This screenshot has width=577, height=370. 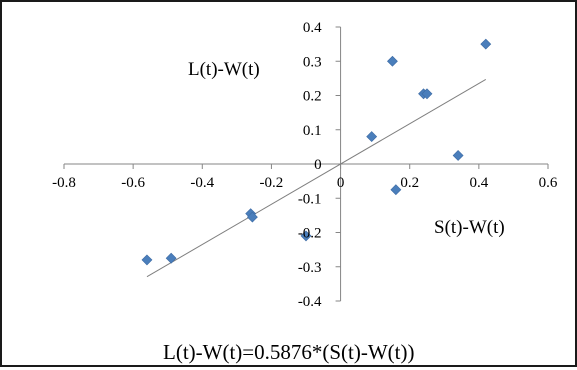 I want to click on x-axis-title: S(t)-W(t), so click(x=469, y=227).